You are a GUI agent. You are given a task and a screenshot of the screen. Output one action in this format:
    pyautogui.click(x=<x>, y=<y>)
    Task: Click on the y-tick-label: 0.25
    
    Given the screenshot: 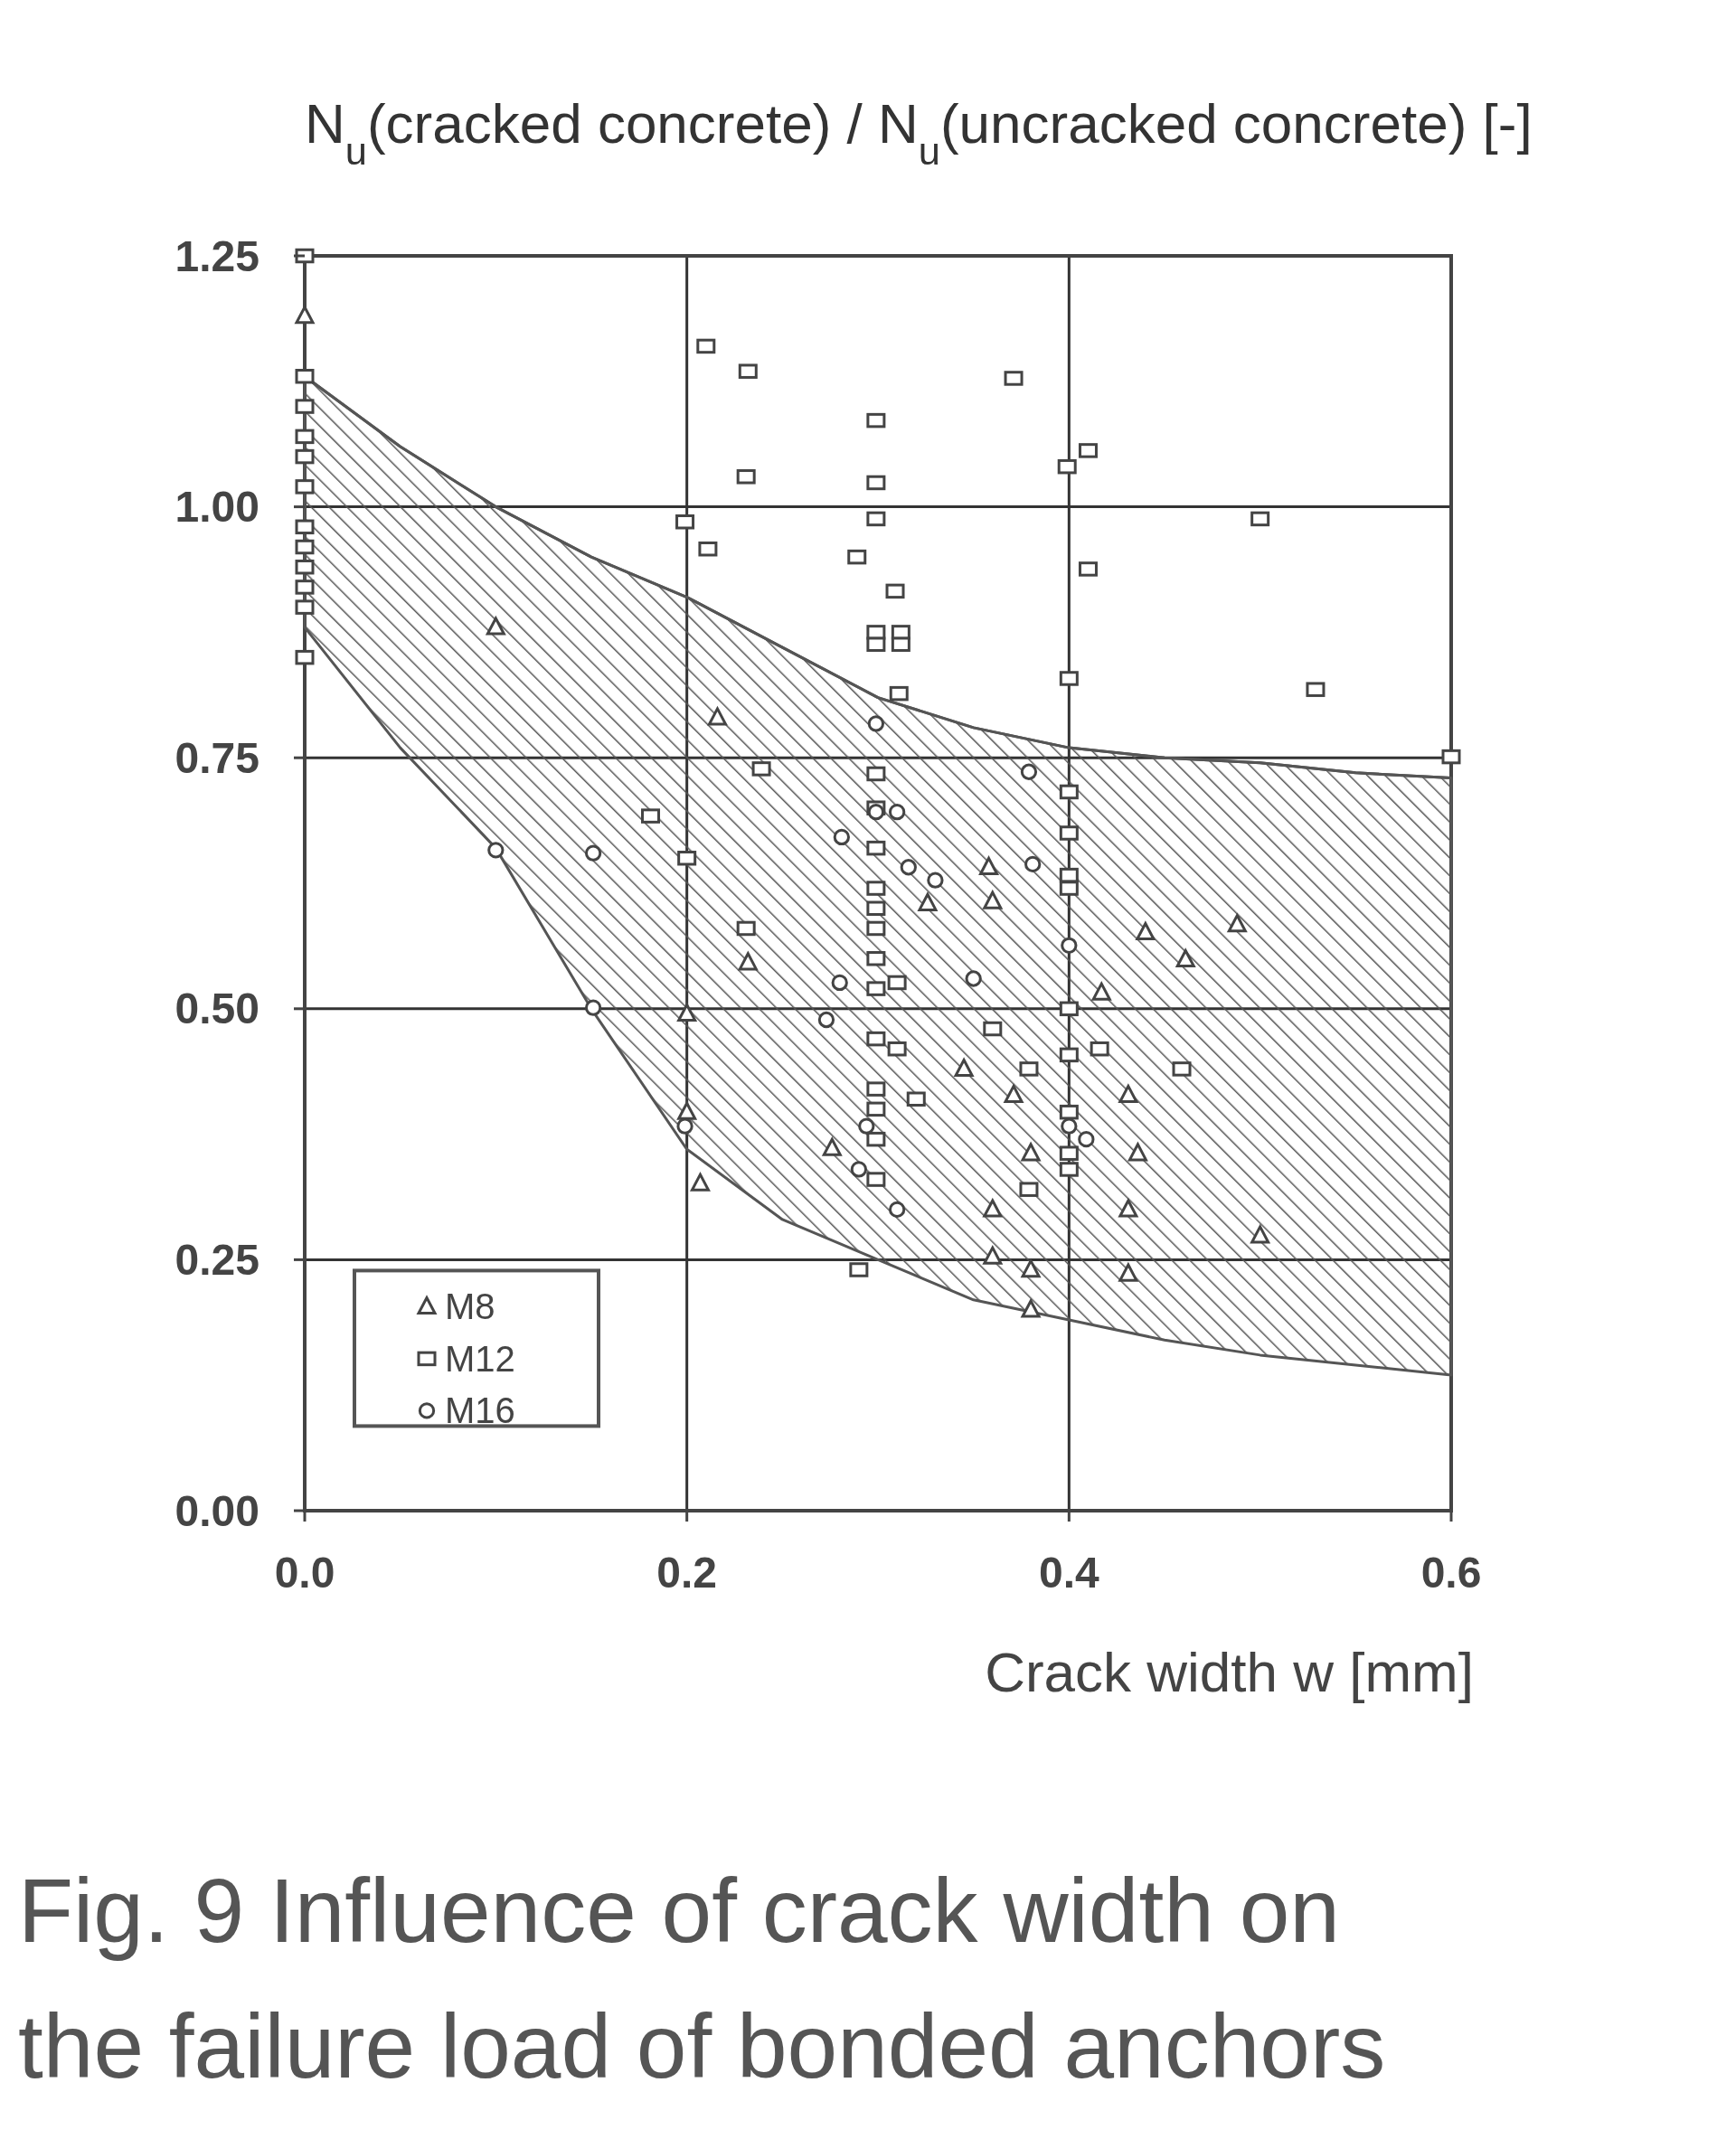 What is the action you would take?
    pyautogui.click(x=217, y=1260)
    